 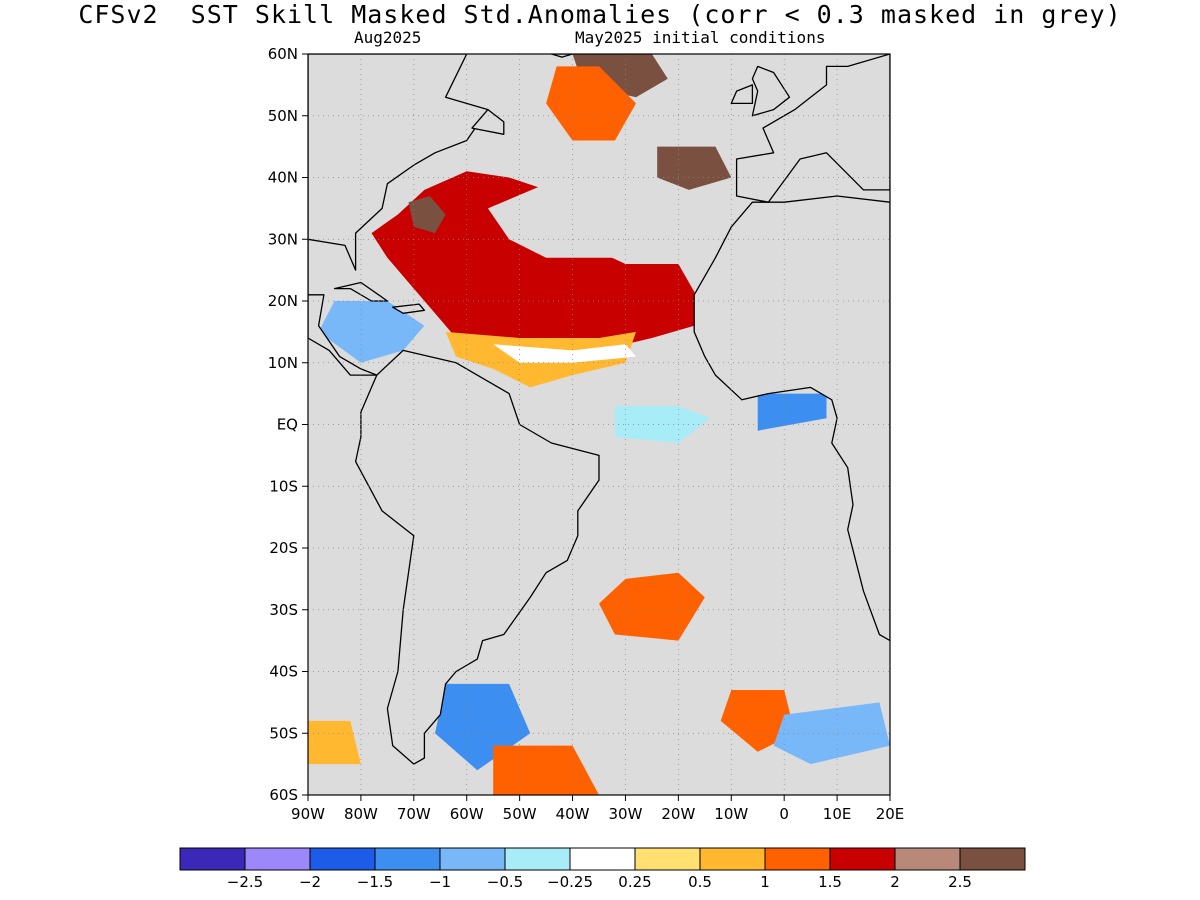 I want to click on land-hispaniola, so click(x=409, y=308).